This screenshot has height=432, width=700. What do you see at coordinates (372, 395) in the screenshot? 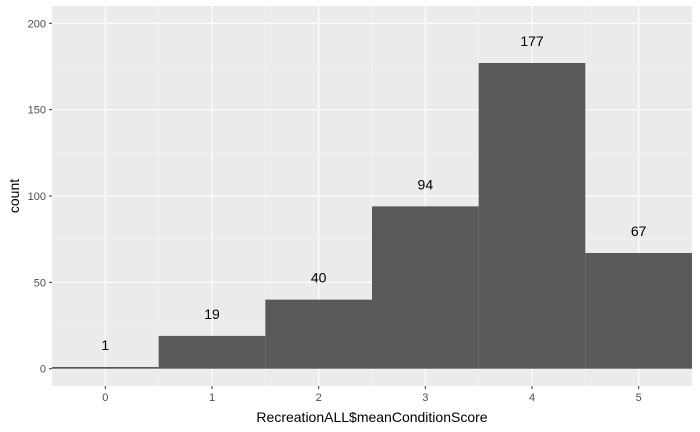
I see `x-axis: 0 1 2 3 4 5` at bounding box center [372, 395].